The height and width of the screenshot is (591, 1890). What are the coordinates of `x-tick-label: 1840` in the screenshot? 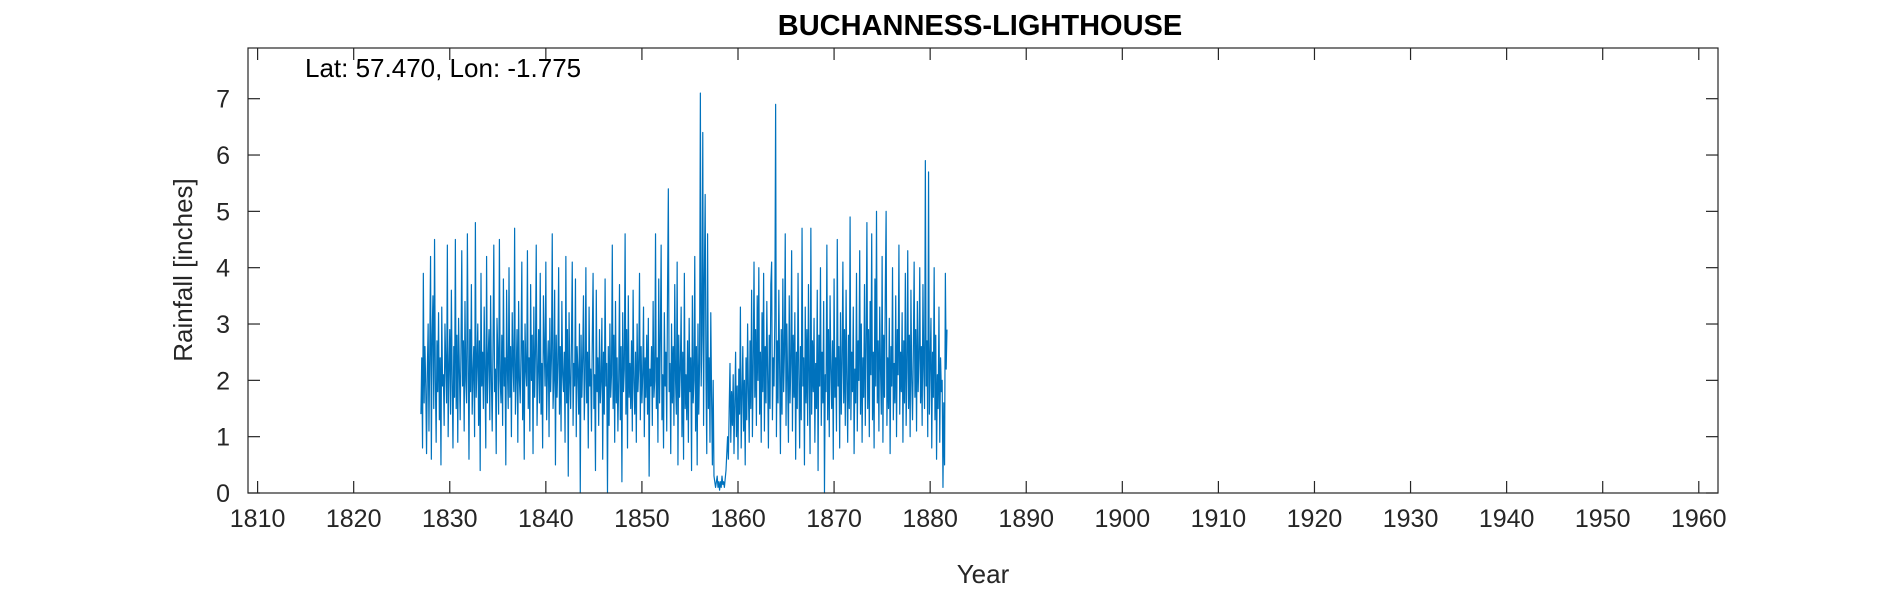 It's located at (546, 519).